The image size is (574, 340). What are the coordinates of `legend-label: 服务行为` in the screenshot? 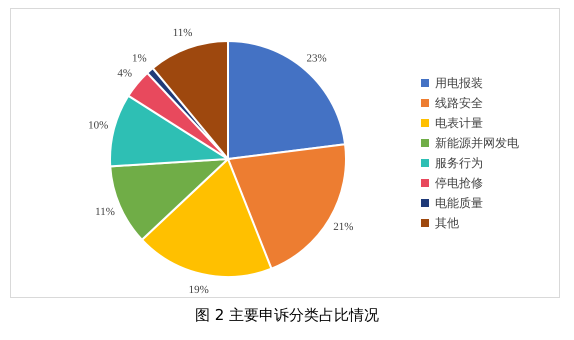 It's located at (459, 163).